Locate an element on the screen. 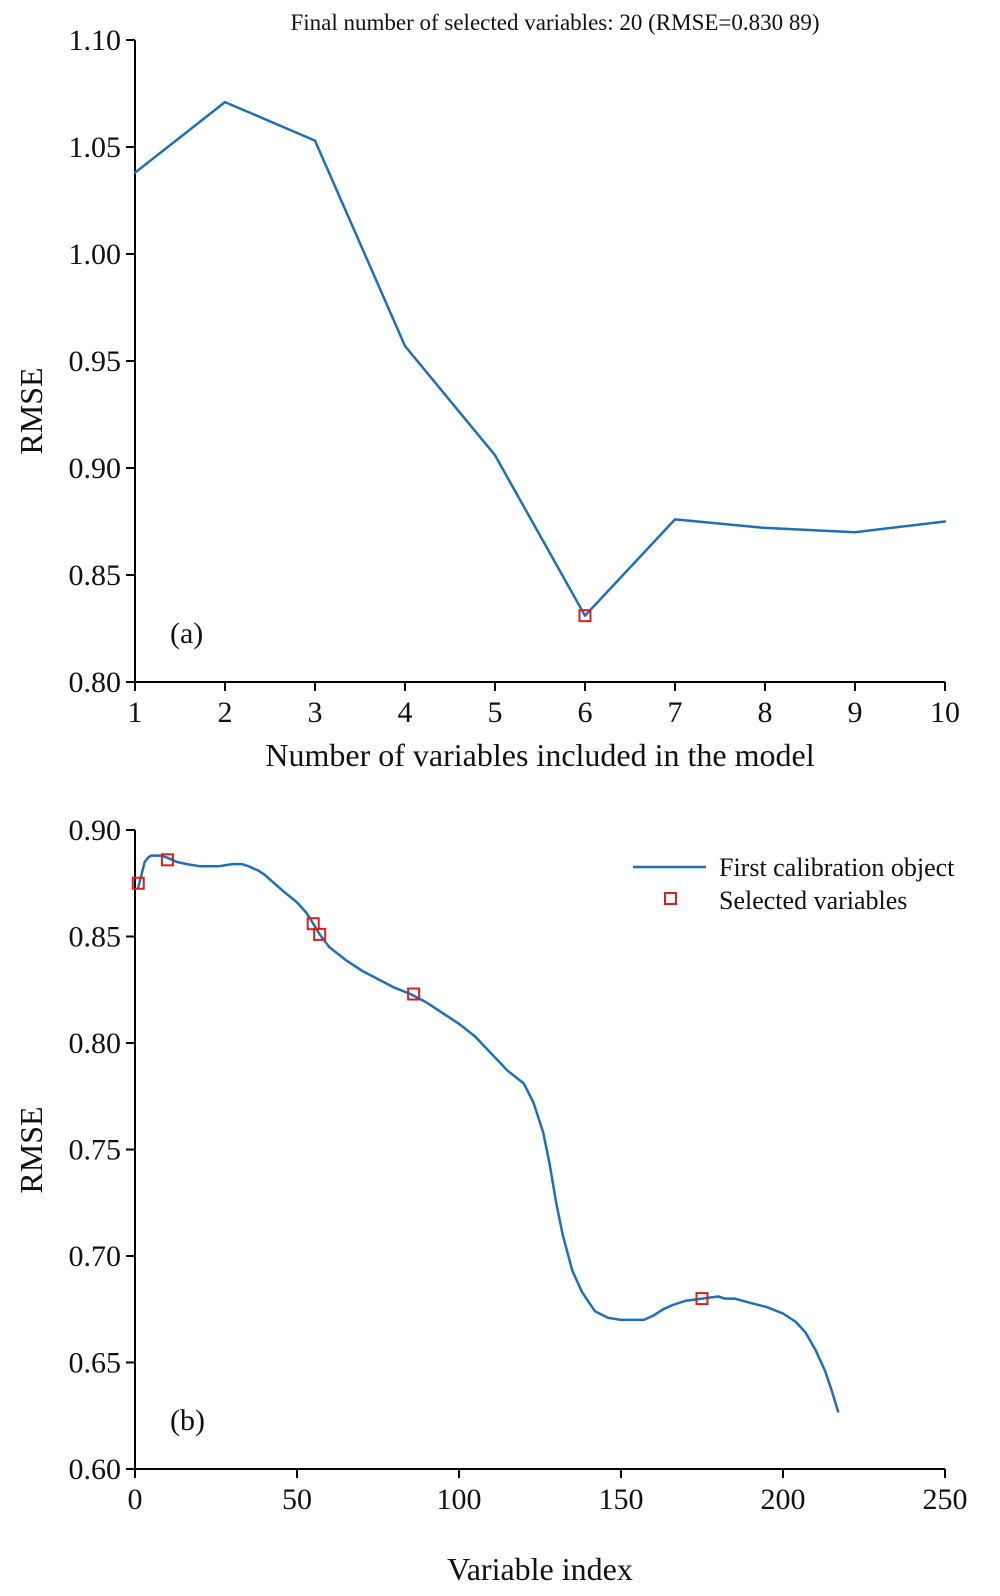 The height and width of the screenshot is (1596, 1000). y-tick-label: 1.05 is located at coordinates (95, 147).